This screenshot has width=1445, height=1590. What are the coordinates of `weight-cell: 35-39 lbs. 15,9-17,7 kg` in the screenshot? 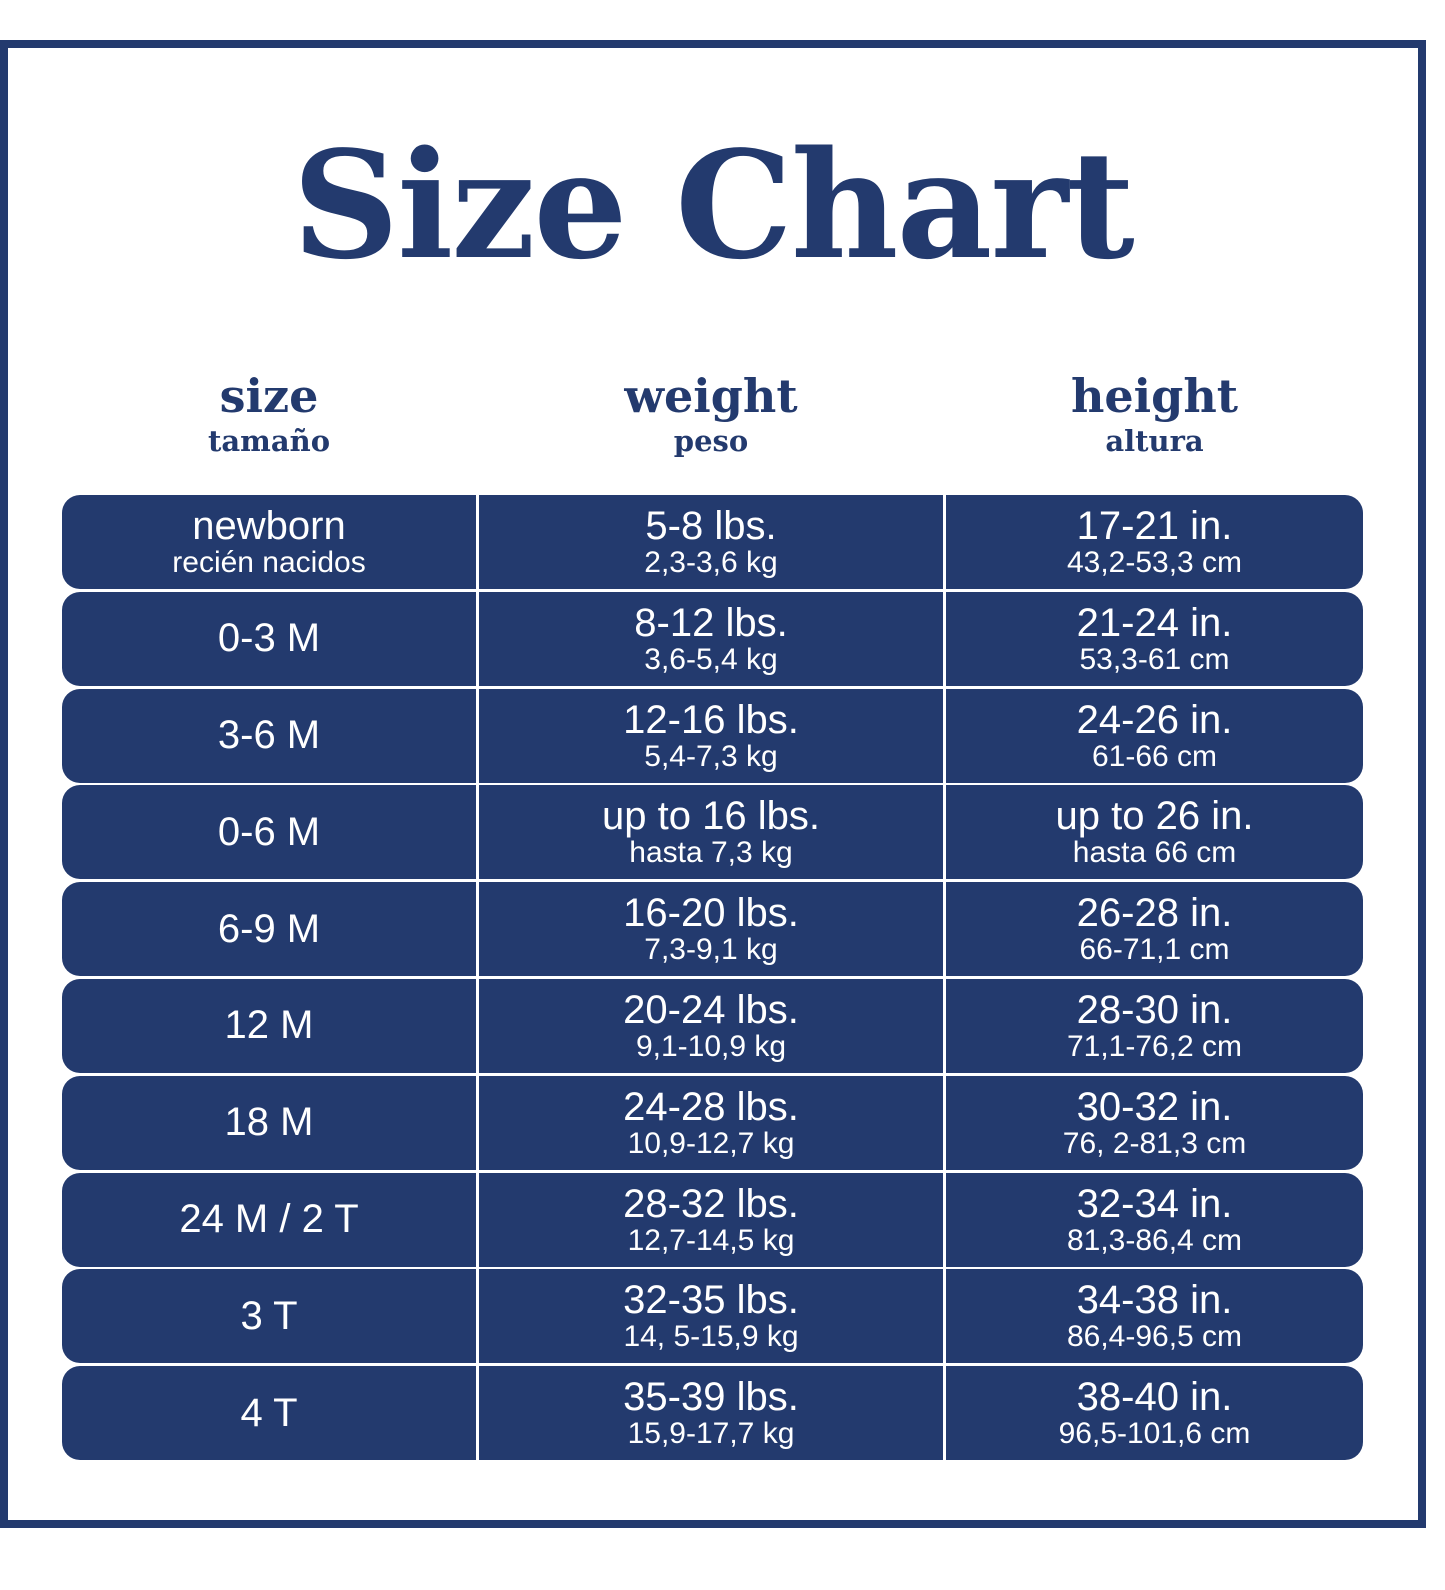 It's located at (711, 1413).